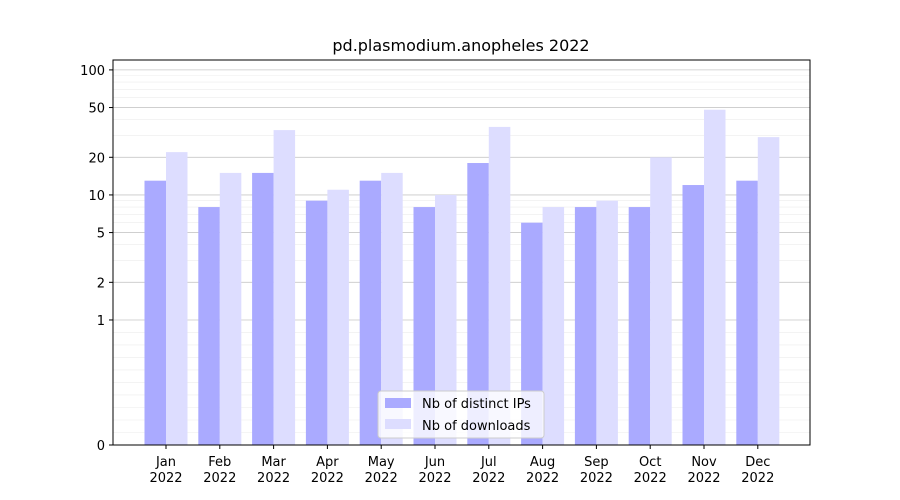 This screenshot has width=900, height=500. Describe the element at coordinates (219, 462) in the screenshot. I see `x-tick-label-month: Feb` at that location.